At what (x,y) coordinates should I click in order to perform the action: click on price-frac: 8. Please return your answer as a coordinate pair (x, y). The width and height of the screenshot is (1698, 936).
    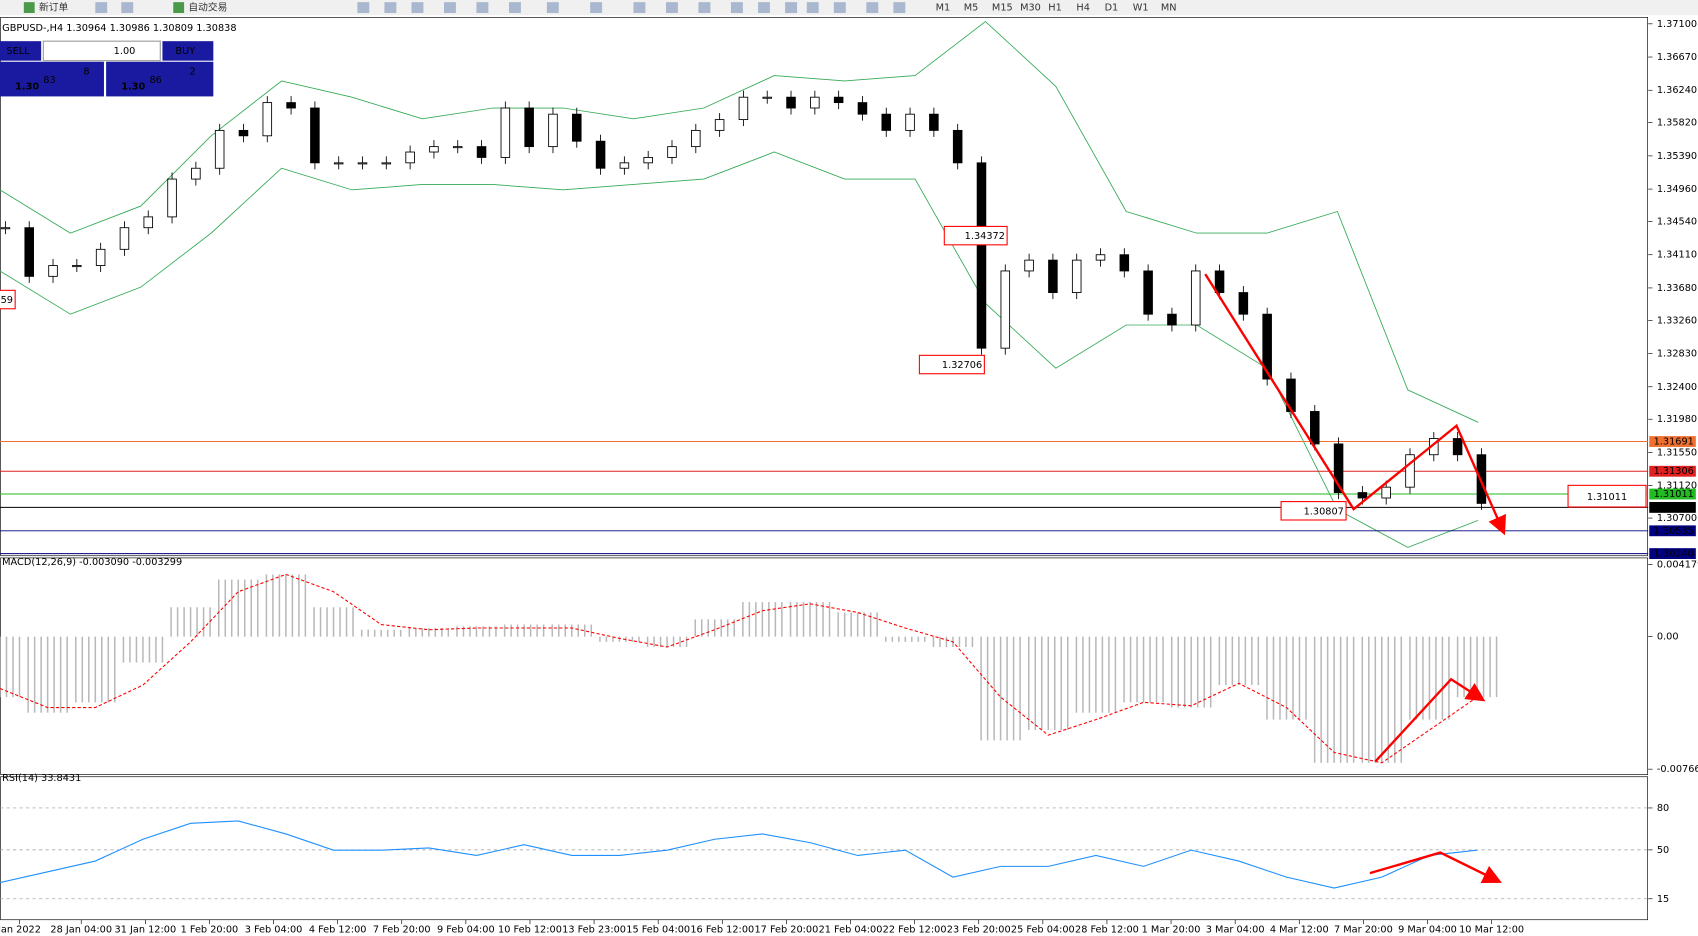
    Looking at the image, I should click on (86, 71).